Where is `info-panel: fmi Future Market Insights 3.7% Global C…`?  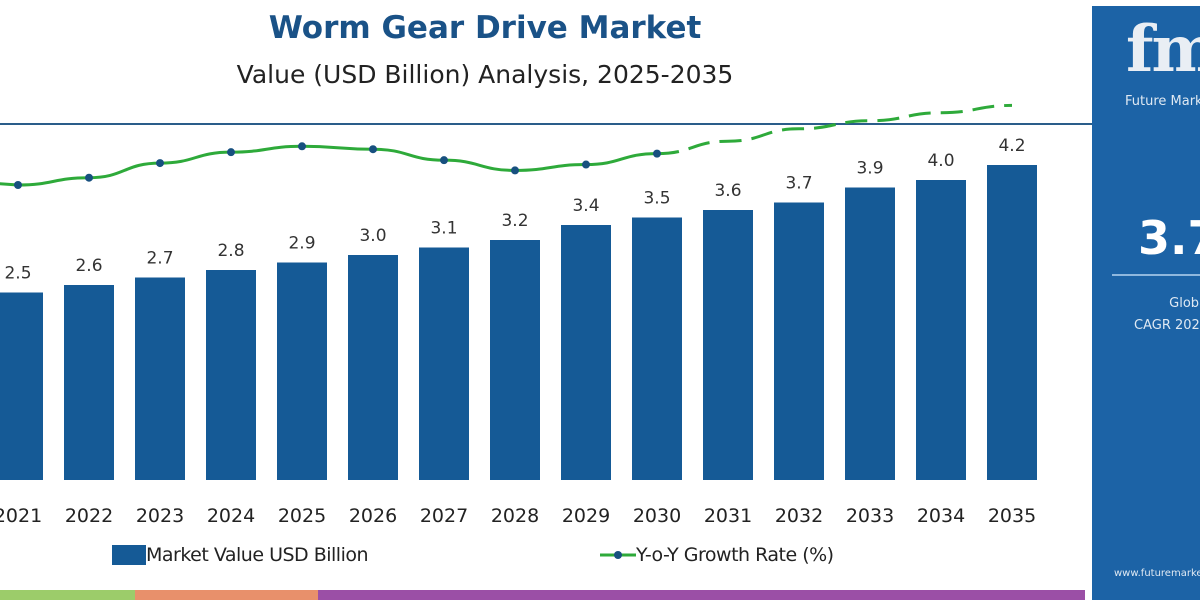
info-panel: fmi Future Market Insights 3.7% Global C… is located at coordinates (1146, 303).